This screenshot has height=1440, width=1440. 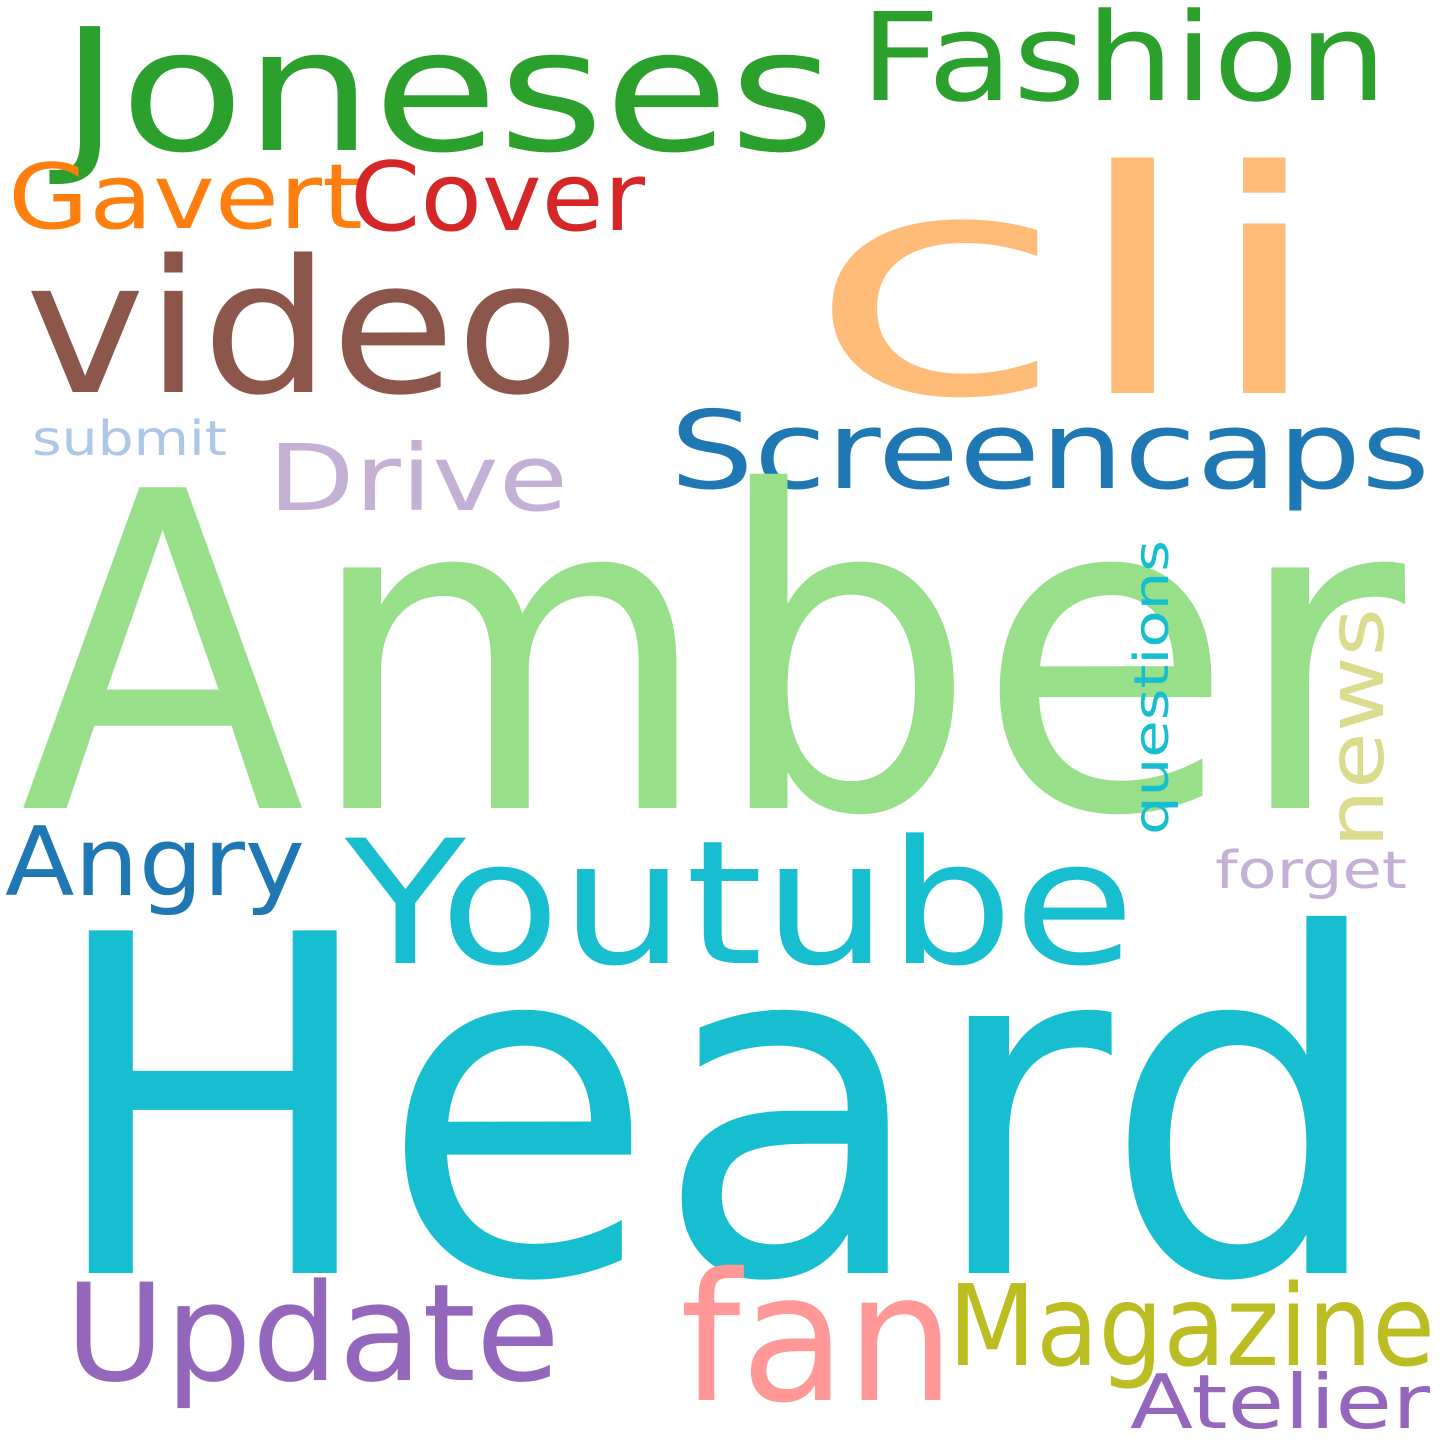 I want to click on word-forget: forget, so click(x=1311, y=871).